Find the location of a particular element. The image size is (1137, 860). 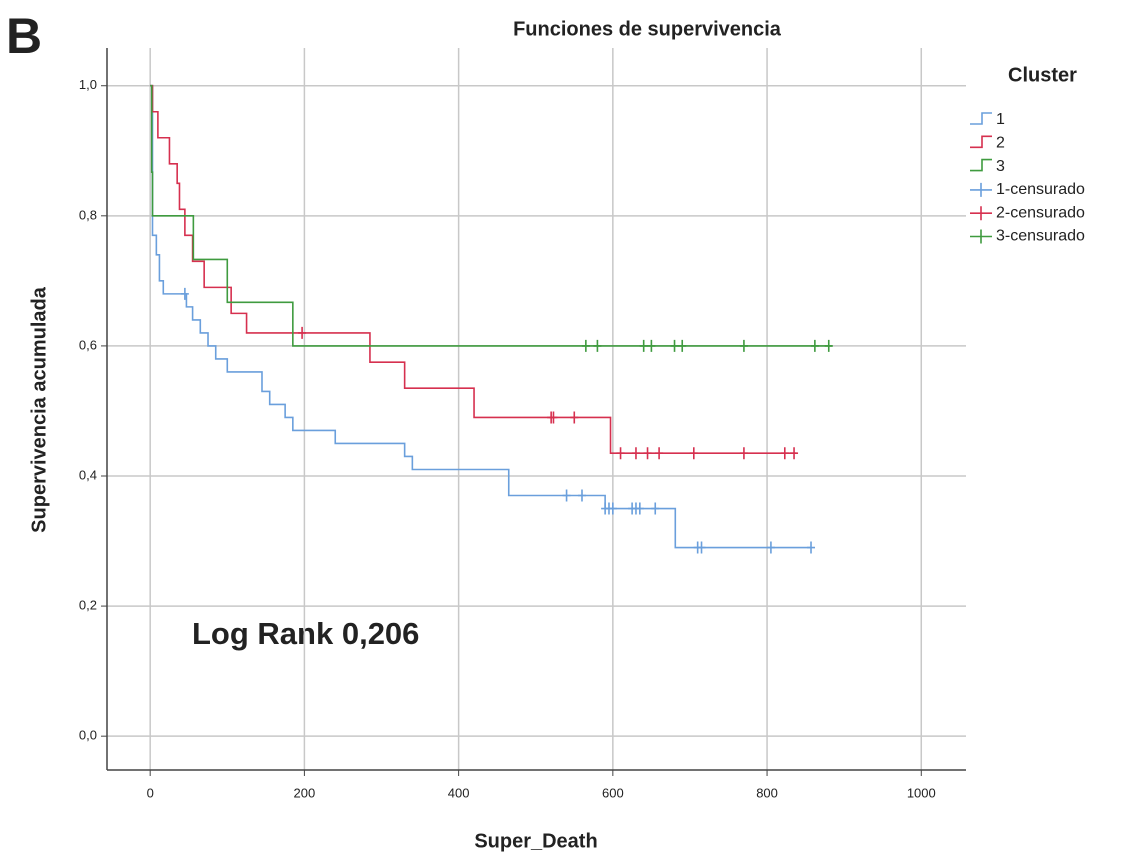

legend-label: 1-censurado is located at coordinates (1040, 189).